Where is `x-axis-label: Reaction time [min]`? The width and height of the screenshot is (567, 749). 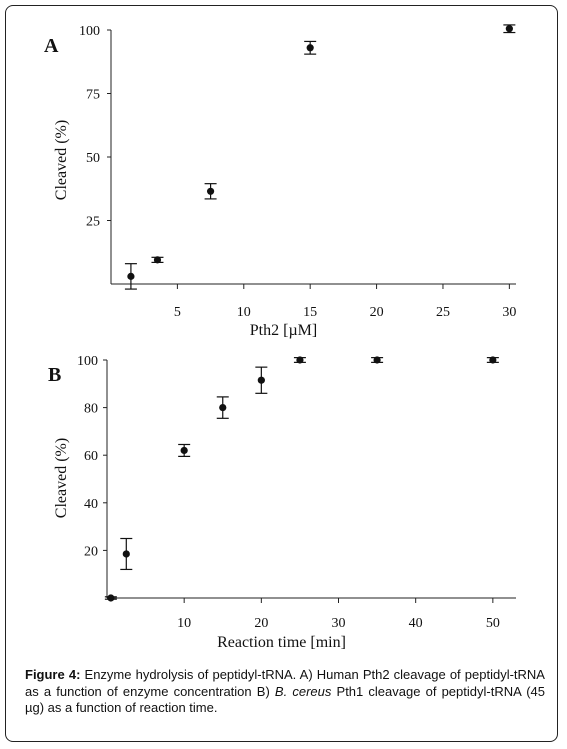 x-axis-label: Reaction time [min] is located at coordinates (281, 642).